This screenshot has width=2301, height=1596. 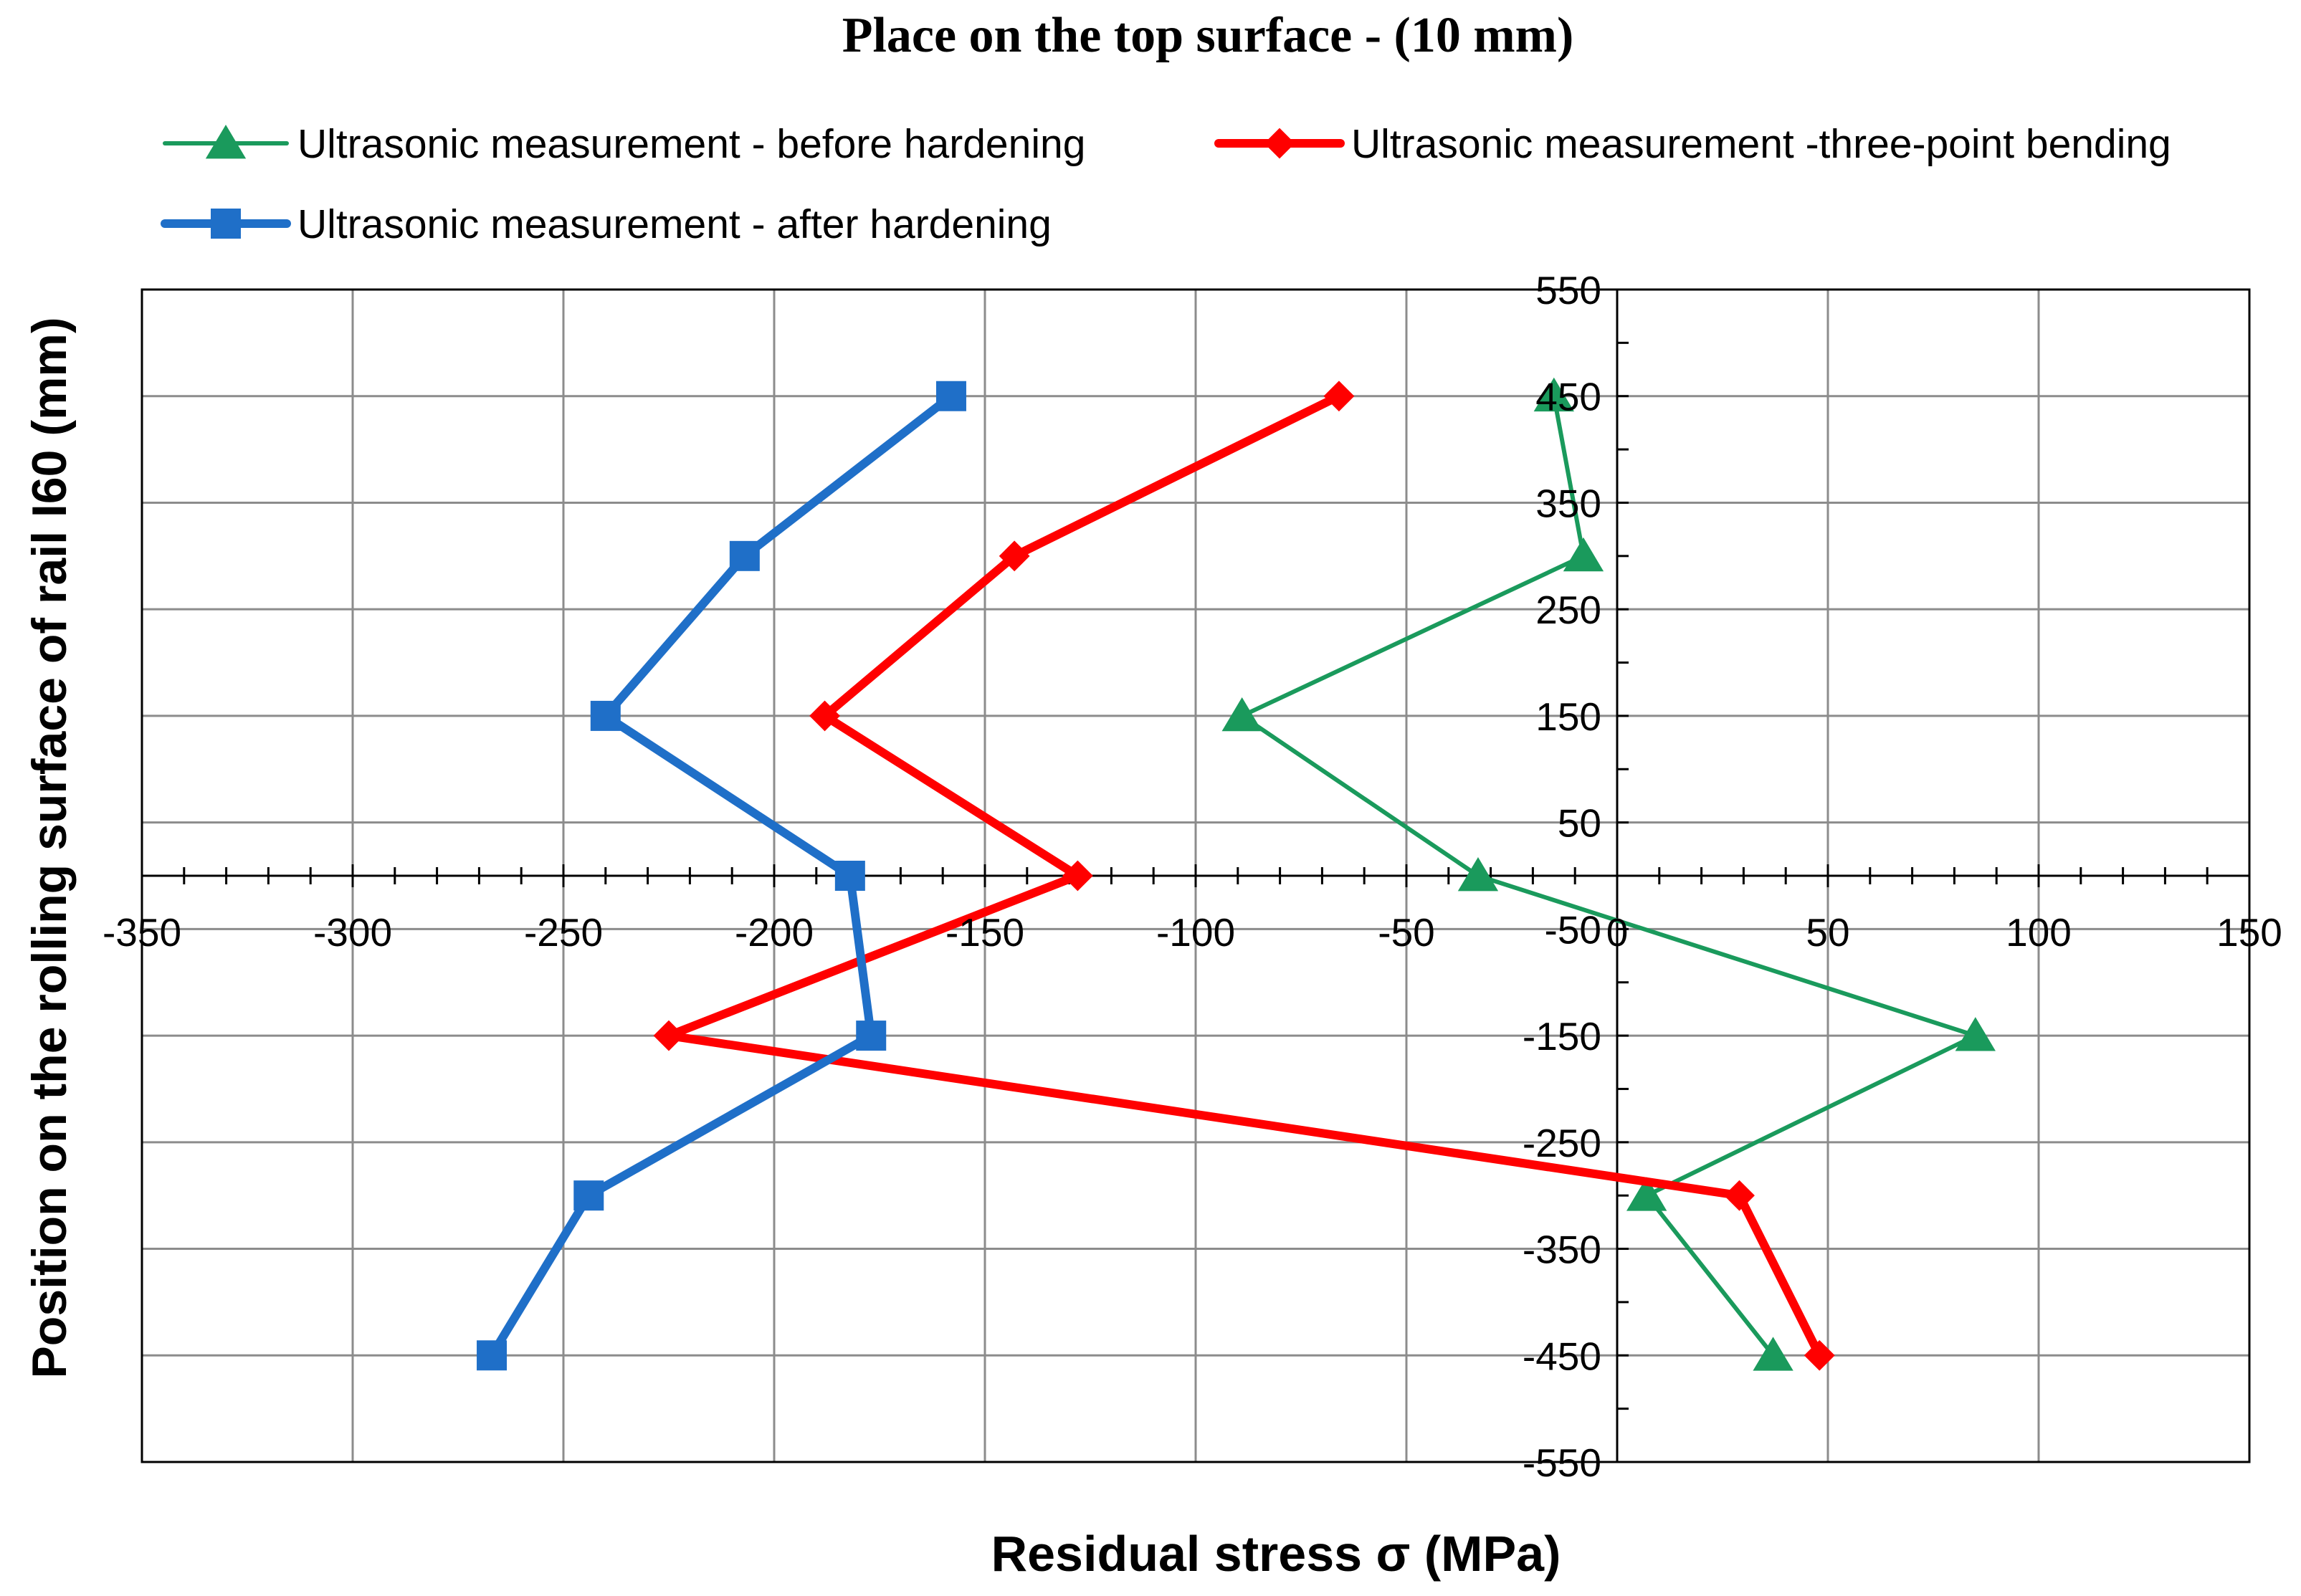 I want to click on y-tick-label: -450, so click(x=1562, y=1356).